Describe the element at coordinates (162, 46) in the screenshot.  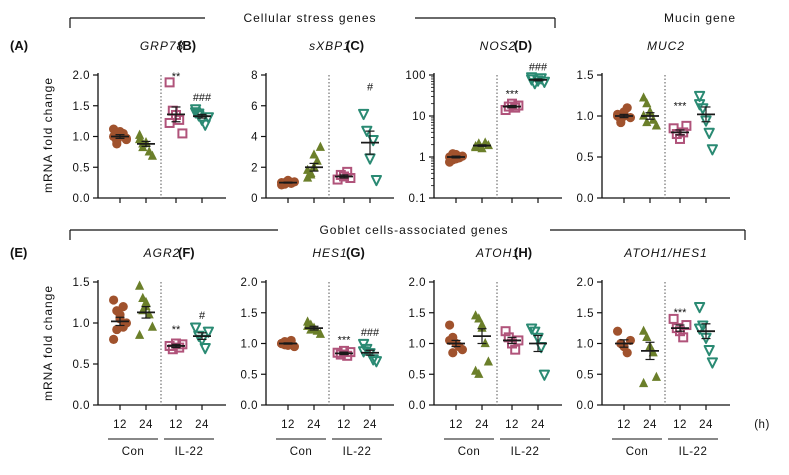
I see `panel-title-A: GRP78` at that location.